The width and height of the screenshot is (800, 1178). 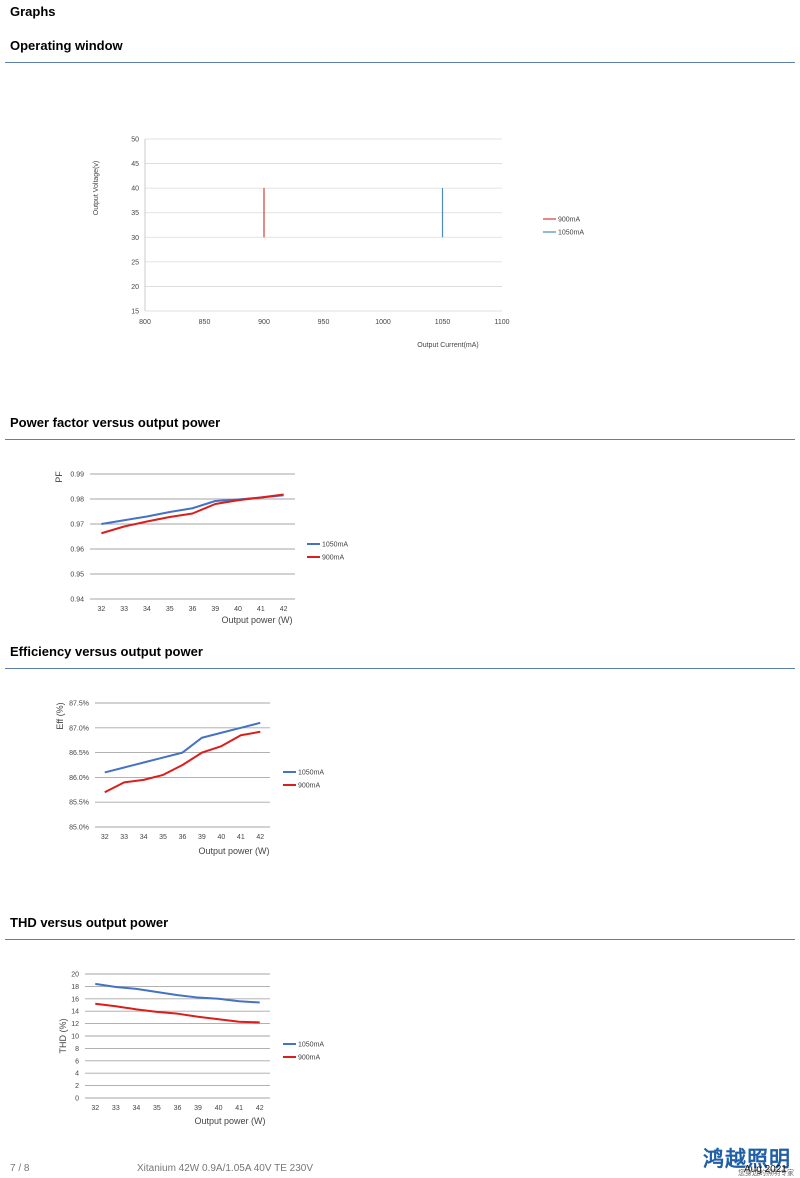 What do you see at coordinates (75, 987) in the screenshot?
I see `y-tick-label: 18` at bounding box center [75, 987].